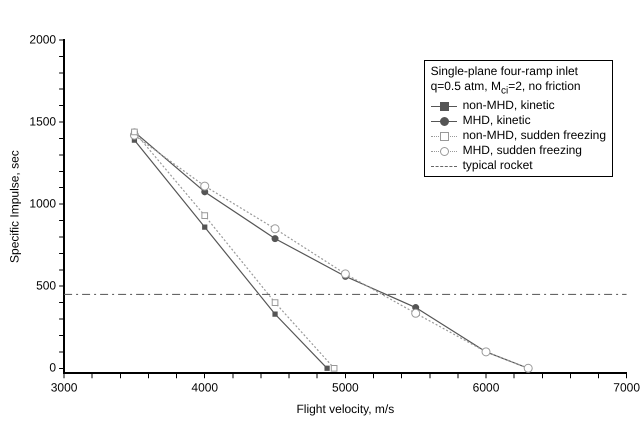  Describe the element at coordinates (626, 387) in the screenshot. I see `x-tick-label: 7000` at that location.